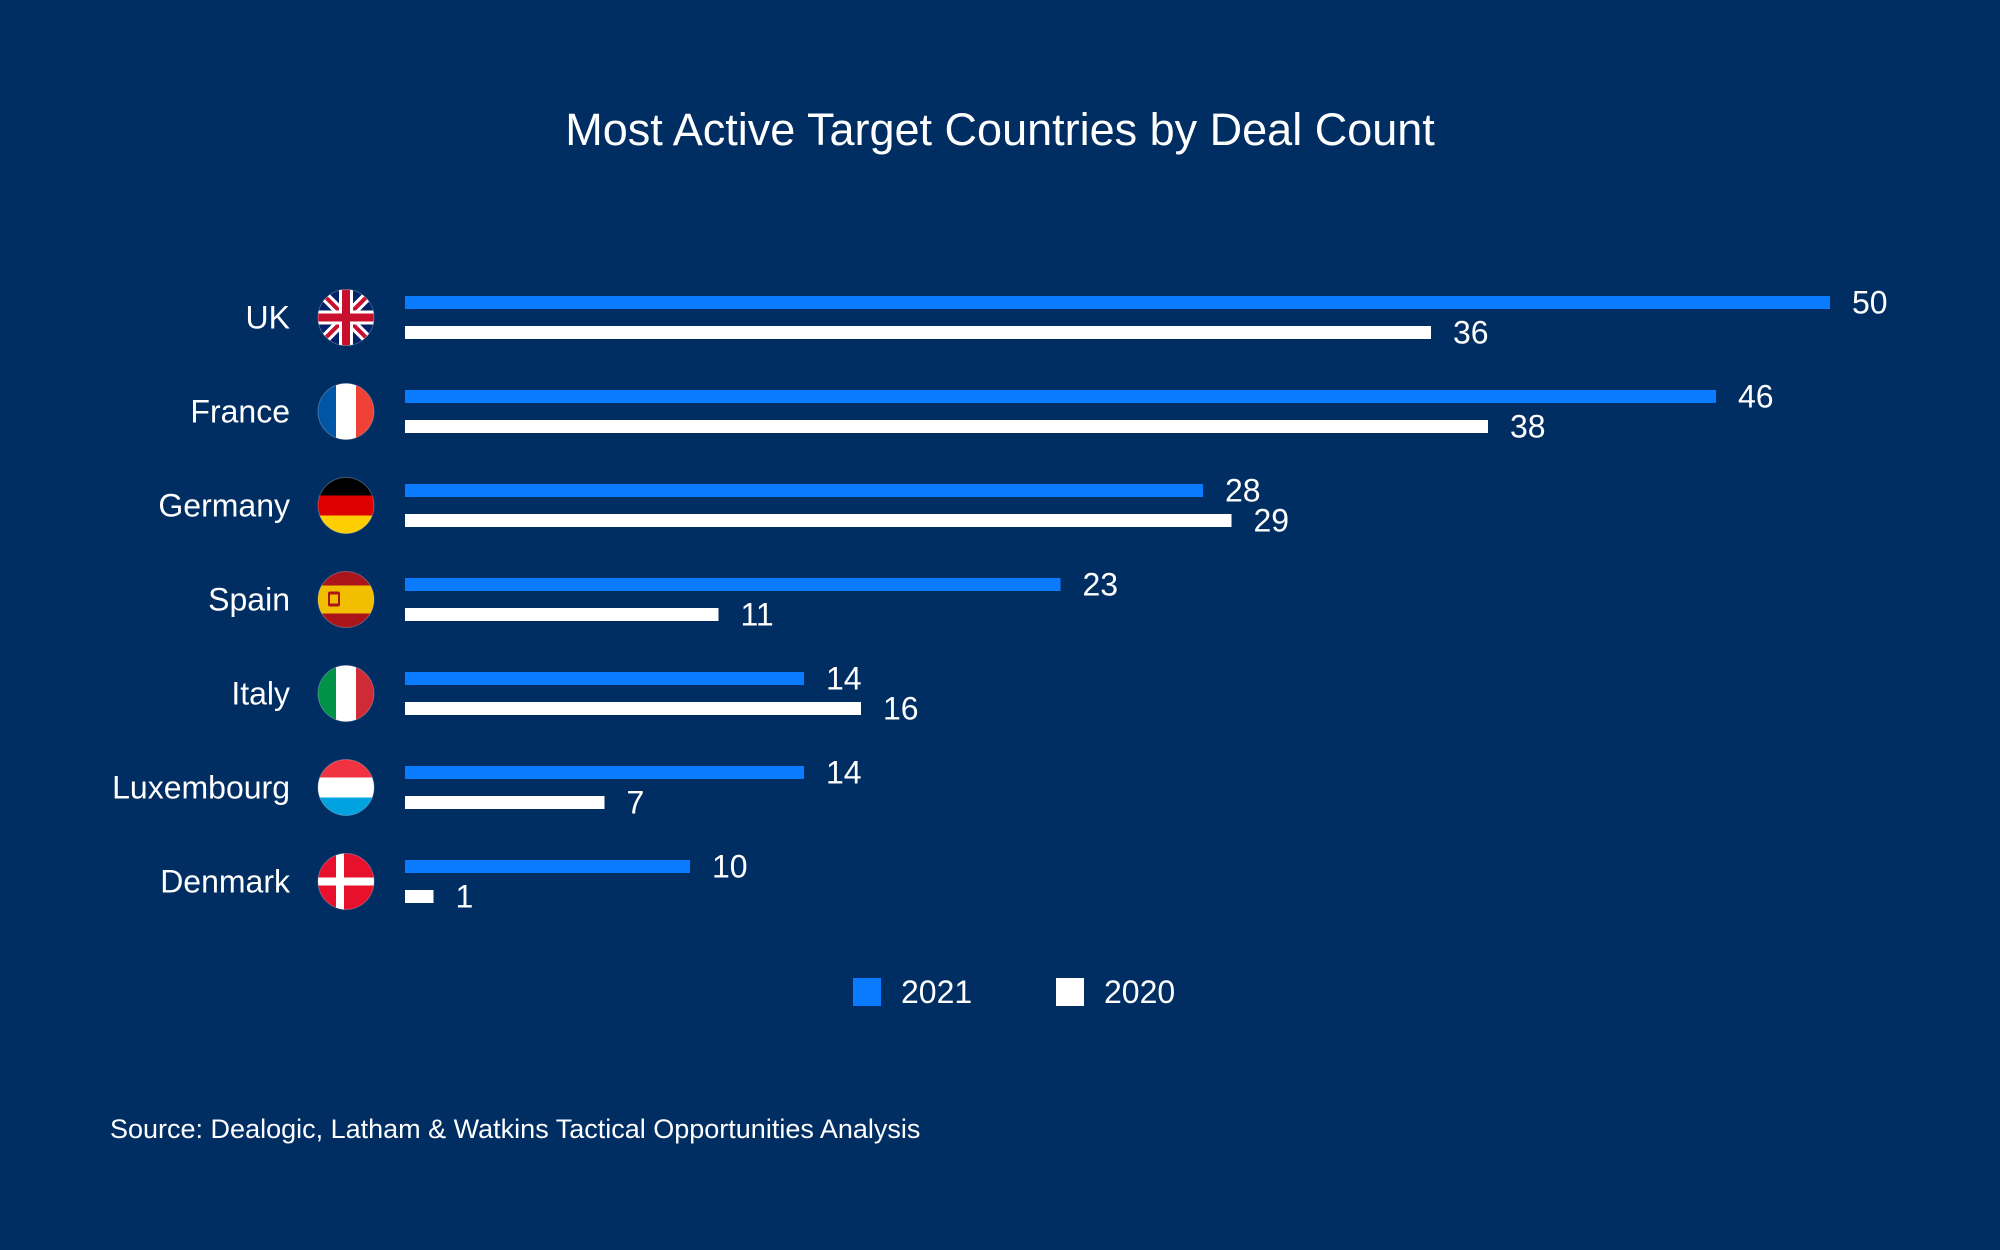  What do you see at coordinates (730, 867) in the screenshot?
I see `value-label: 10` at bounding box center [730, 867].